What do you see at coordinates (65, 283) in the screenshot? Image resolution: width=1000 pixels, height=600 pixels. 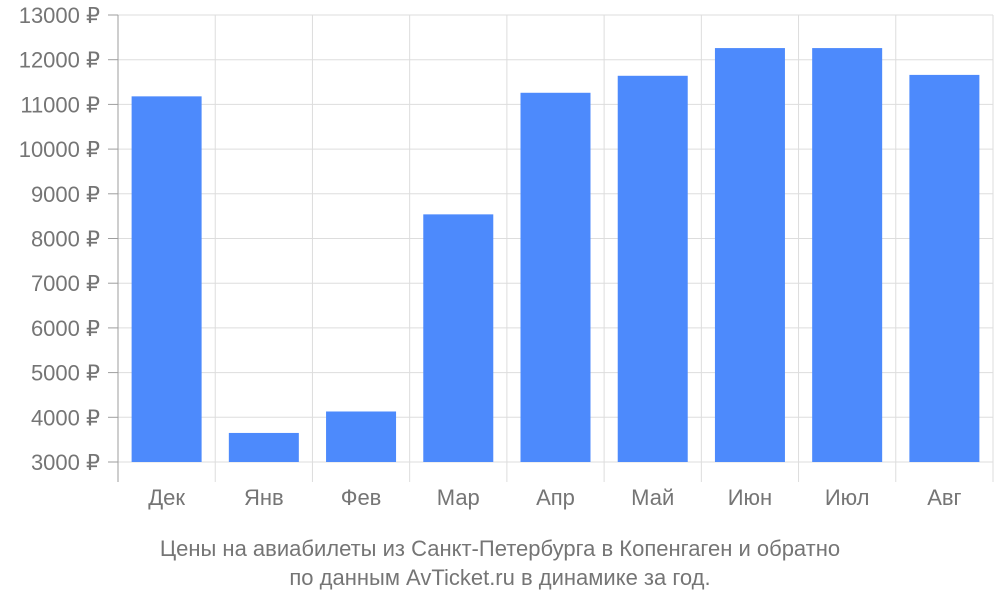 I see `y-tick-label: 7000 ₽` at bounding box center [65, 283].